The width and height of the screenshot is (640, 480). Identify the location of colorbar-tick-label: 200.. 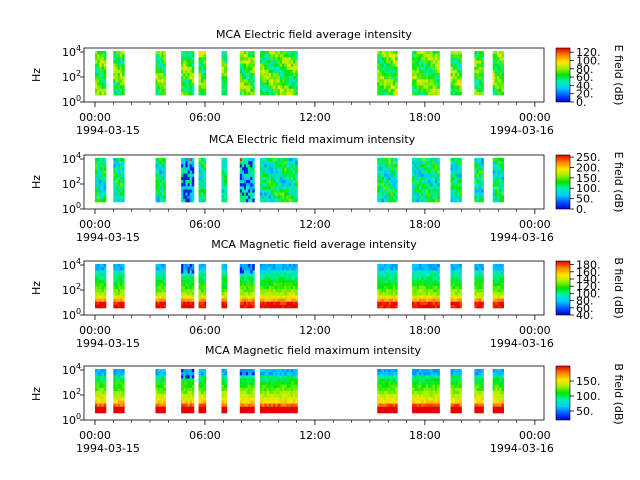
(588, 167).